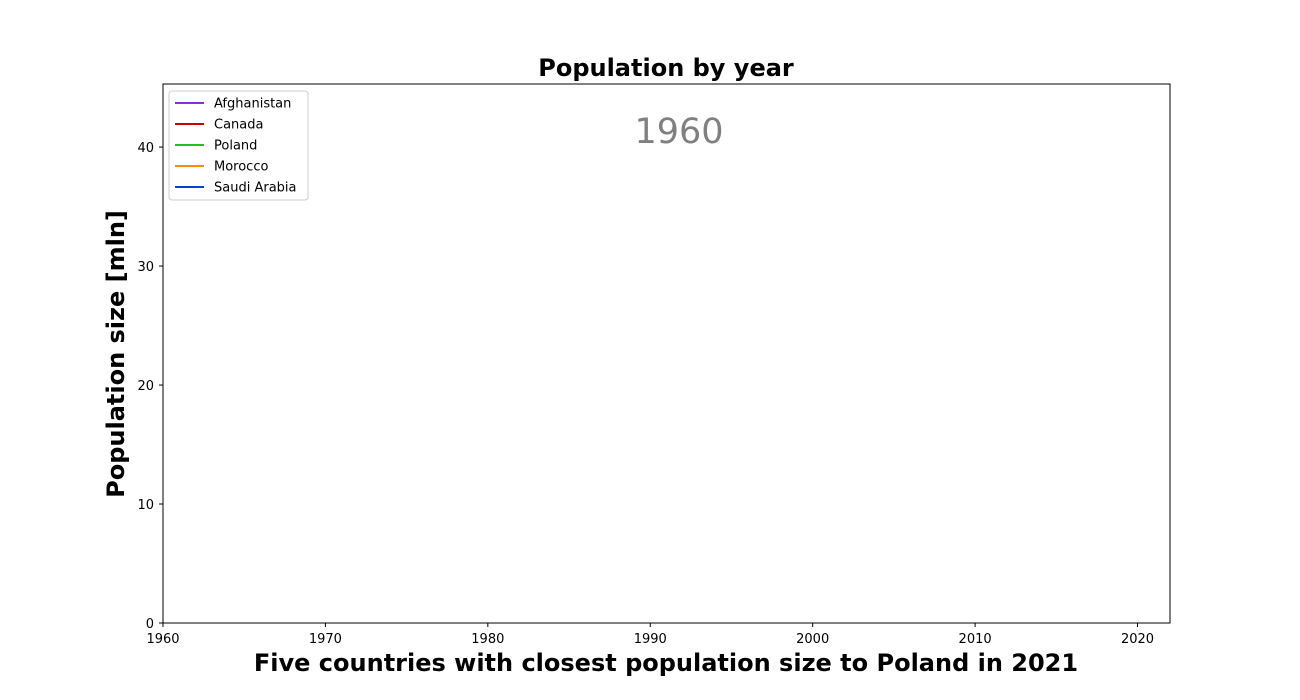 Image resolution: width=1300 pixels, height=700 pixels. I want to click on y-axis: 0 10 20 30 40, so click(150, 386).